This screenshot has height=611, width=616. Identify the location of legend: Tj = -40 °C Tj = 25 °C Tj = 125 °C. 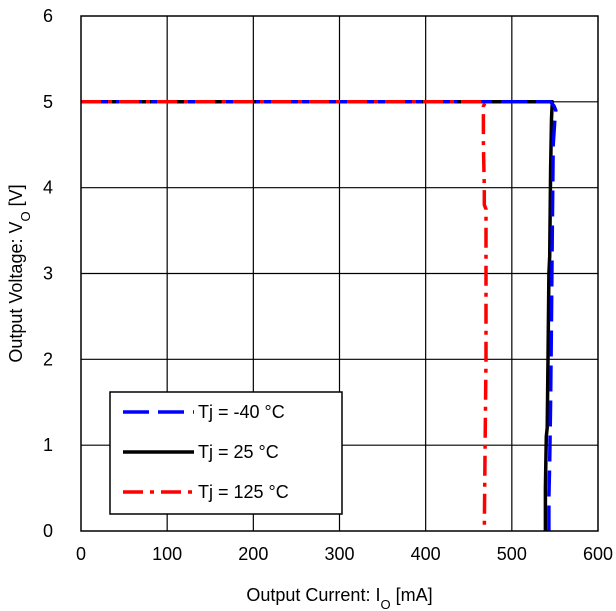
(226, 453).